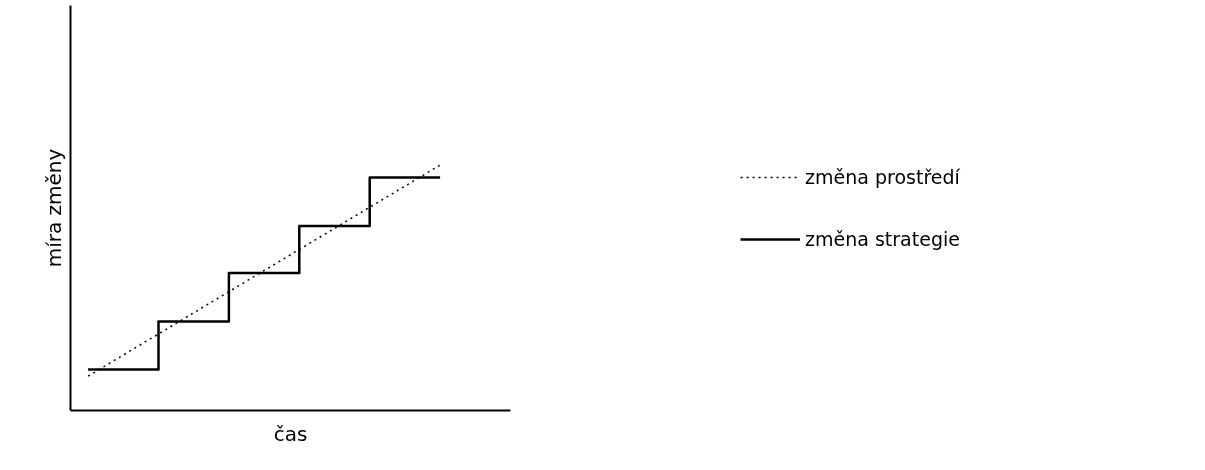  What do you see at coordinates (53, 208) in the screenshot?
I see `y-axis-title: míra změny` at bounding box center [53, 208].